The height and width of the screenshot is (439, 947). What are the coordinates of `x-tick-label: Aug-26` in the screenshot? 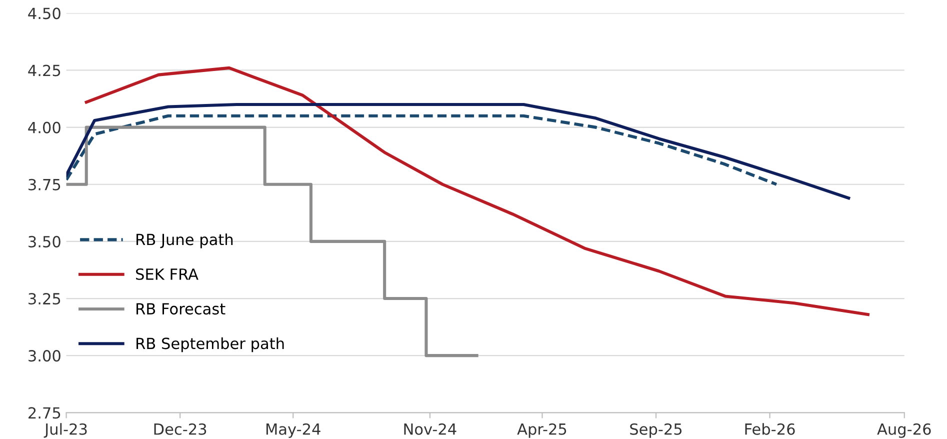 It's located at (904, 430).